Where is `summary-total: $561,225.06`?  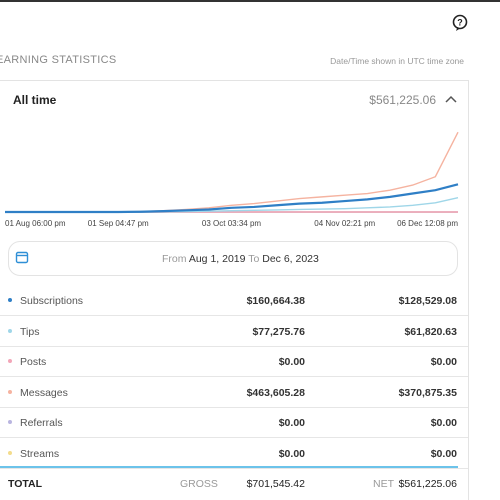
summary-total: $561,225.06 is located at coordinates (402, 100).